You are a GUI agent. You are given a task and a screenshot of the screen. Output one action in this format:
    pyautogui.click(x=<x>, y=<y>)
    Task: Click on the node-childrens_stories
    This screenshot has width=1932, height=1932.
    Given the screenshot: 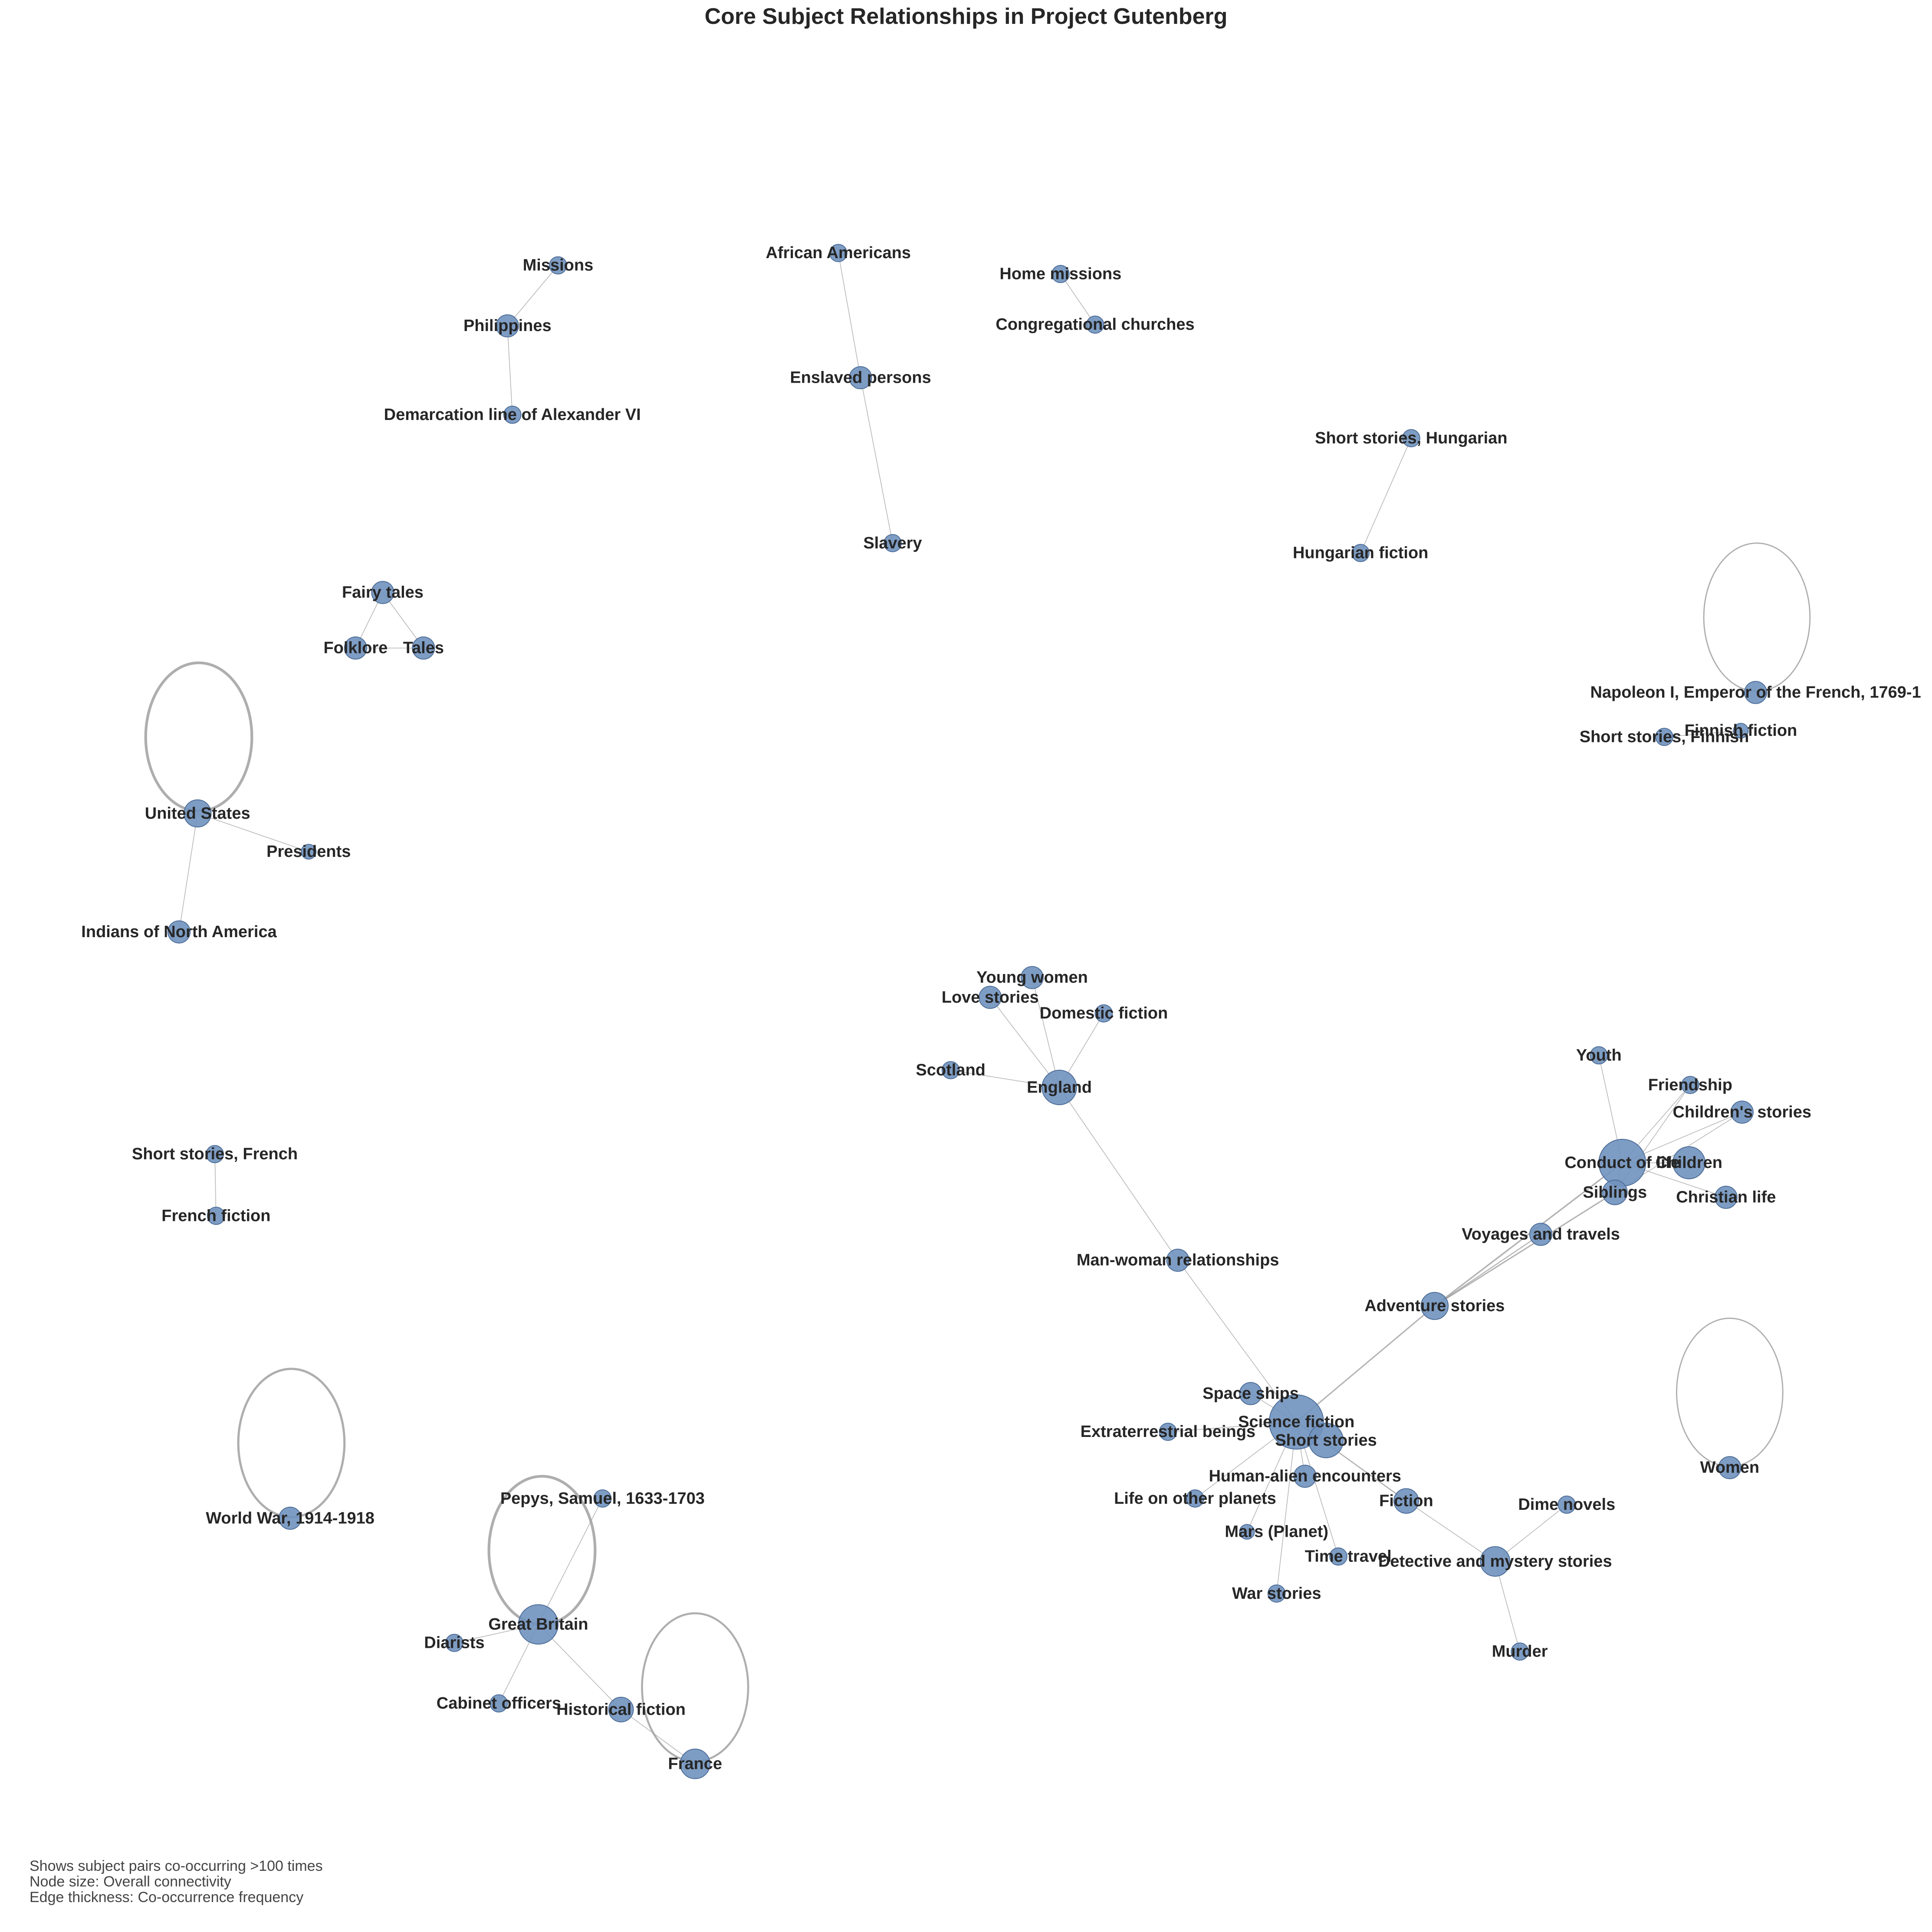 What is the action you would take?
    pyautogui.click(x=1742, y=1112)
    